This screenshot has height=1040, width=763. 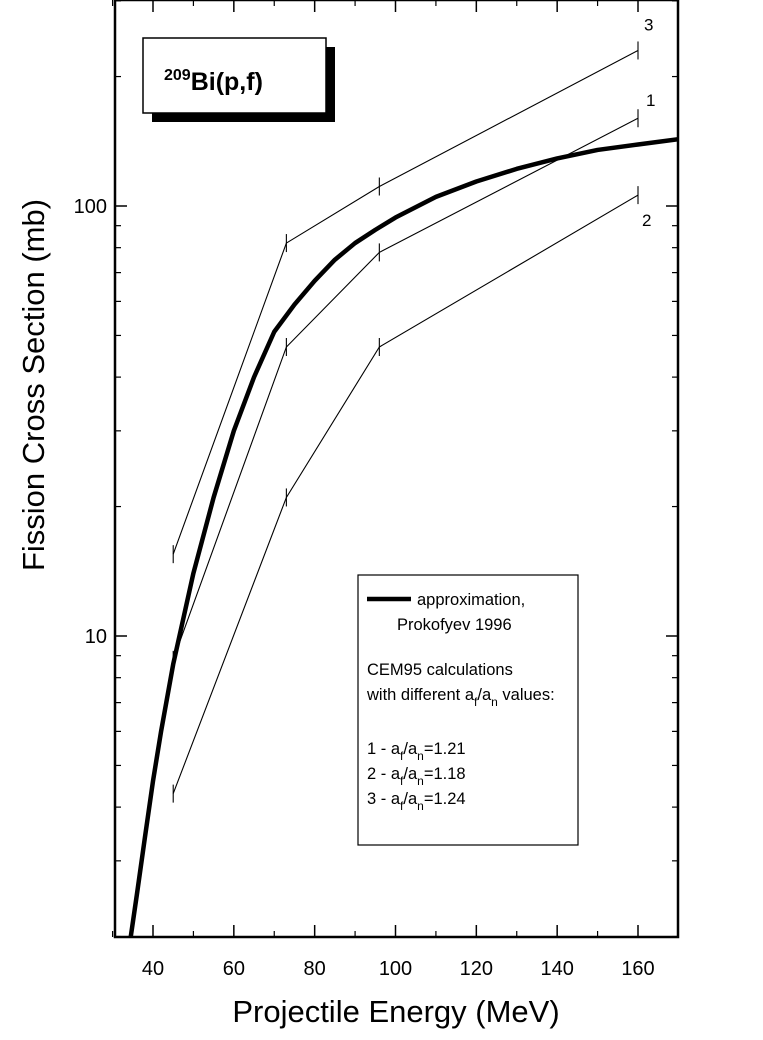 What do you see at coordinates (526, 695) in the screenshot?
I see `legend-cem-line2-suffix: values:` at bounding box center [526, 695].